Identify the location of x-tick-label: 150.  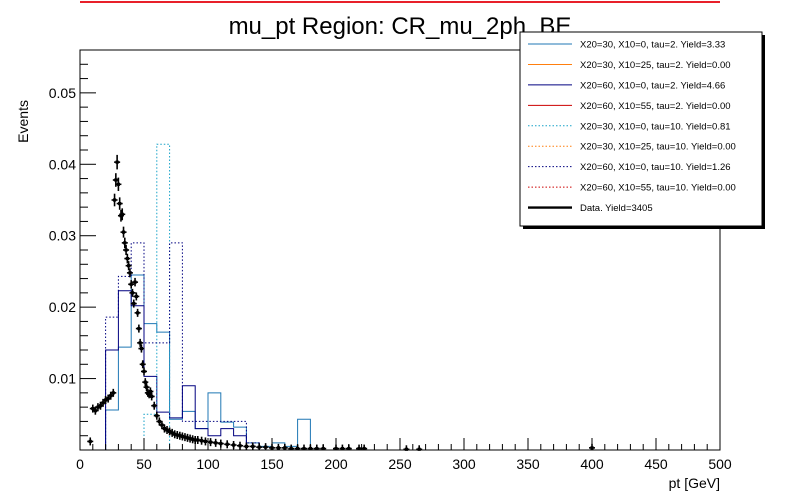
(272, 464).